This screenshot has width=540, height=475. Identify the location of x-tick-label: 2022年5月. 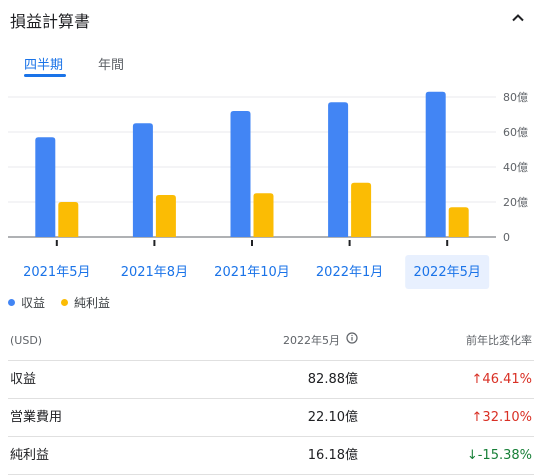
(447, 272).